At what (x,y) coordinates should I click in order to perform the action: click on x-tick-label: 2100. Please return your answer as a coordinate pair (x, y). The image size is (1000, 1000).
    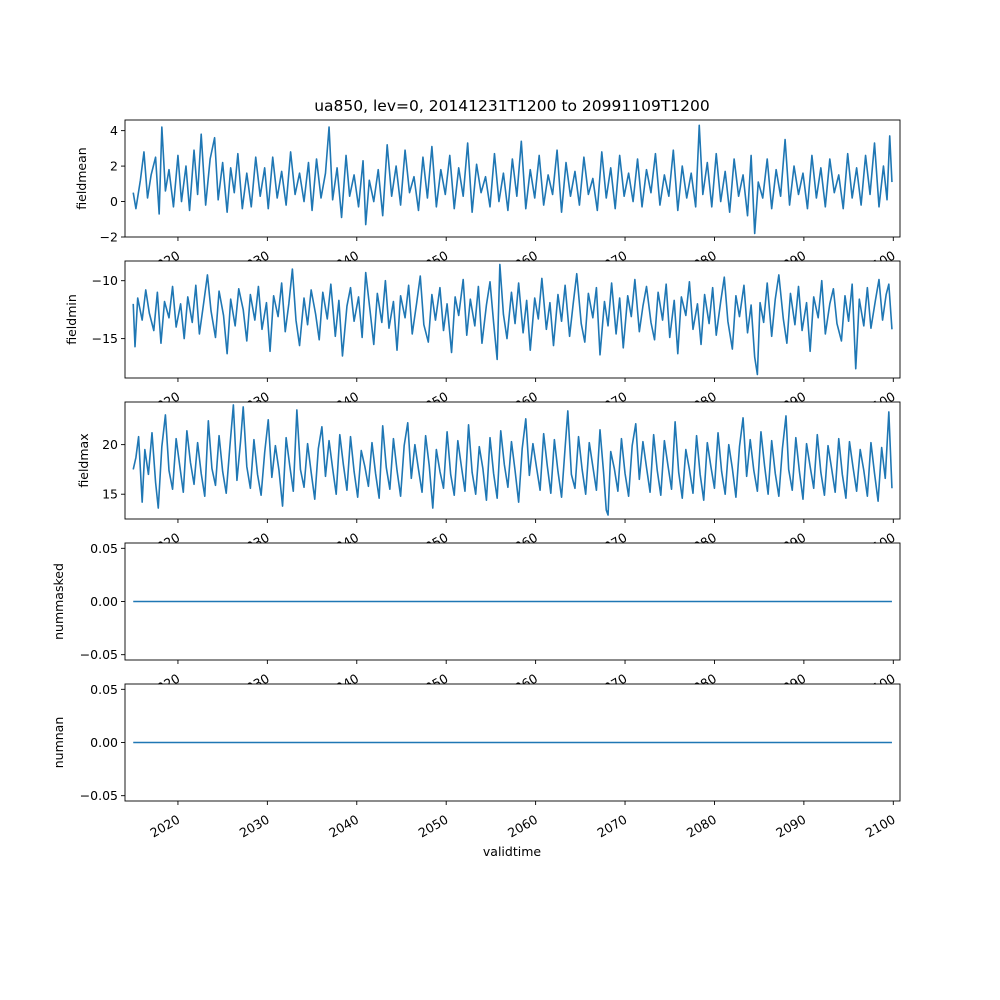
    Looking at the image, I should click on (880, 826).